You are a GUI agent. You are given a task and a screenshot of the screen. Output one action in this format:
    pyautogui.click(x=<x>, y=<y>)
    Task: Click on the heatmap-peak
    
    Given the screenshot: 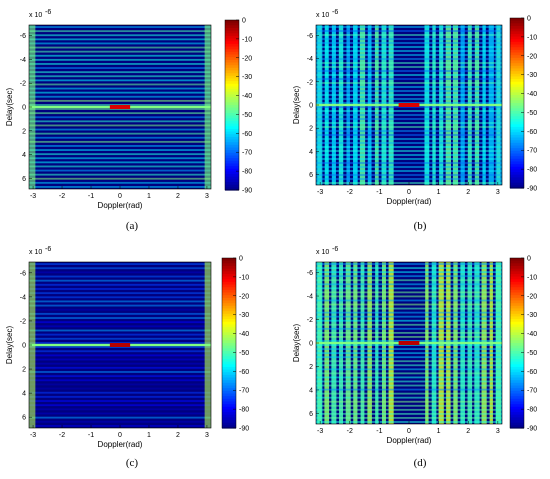 What is the action you would take?
    pyautogui.click(x=409, y=105)
    